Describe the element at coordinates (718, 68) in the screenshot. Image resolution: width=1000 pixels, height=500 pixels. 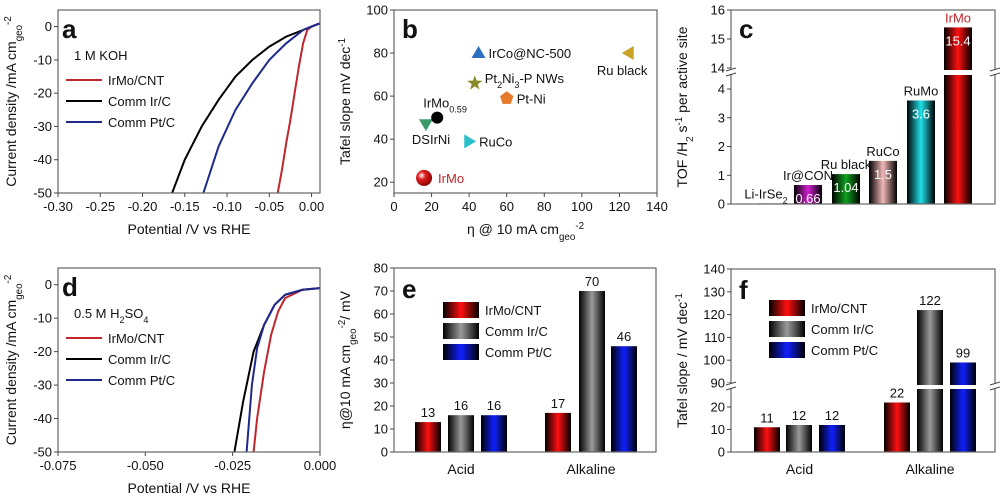
I see `y-tick-label: 14` at that location.